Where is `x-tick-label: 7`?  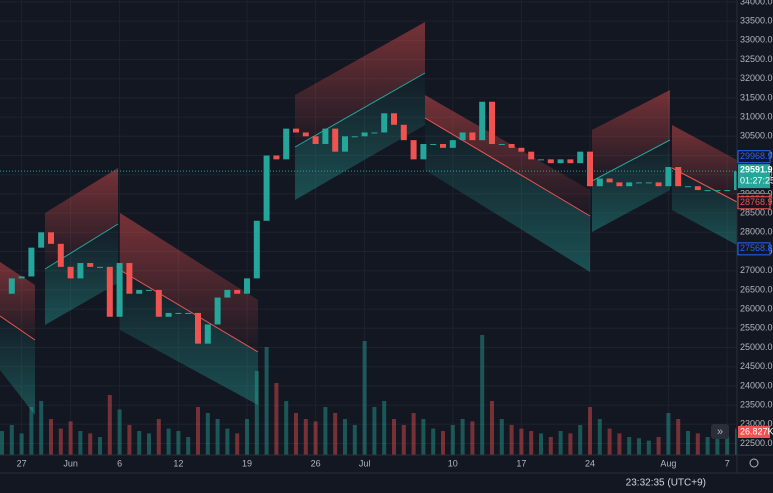 x-tick-label: 7 is located at coordinates (727, 463).